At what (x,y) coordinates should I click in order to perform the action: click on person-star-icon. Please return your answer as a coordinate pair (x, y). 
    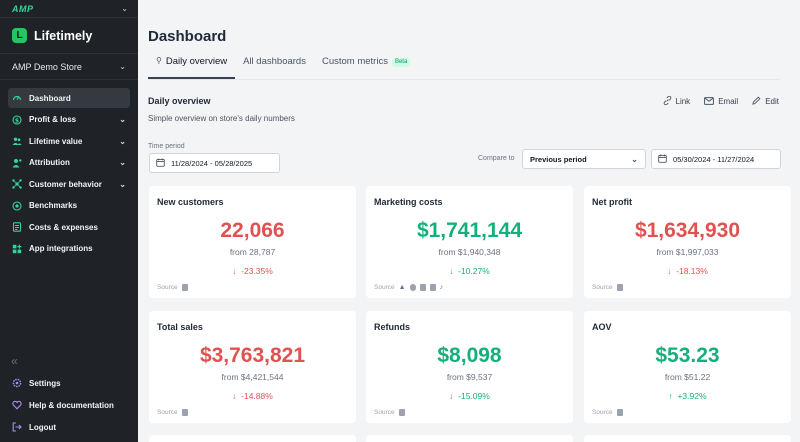
    Looking at the image, I should click on (17, 163).